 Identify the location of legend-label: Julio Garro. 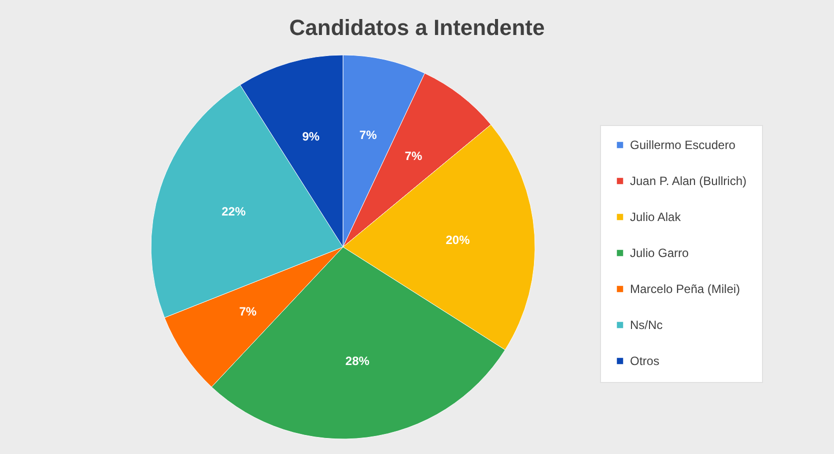
(660, 253).